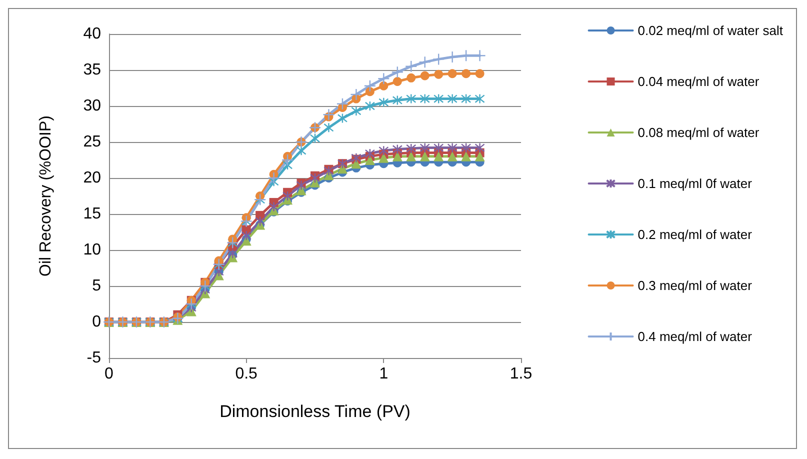 Image resolution: width=807 pixels, height=459 pixels. Describe the element at coordinates (383, 374) in the screenshot. I see `x-tick-label: 1` at that location.